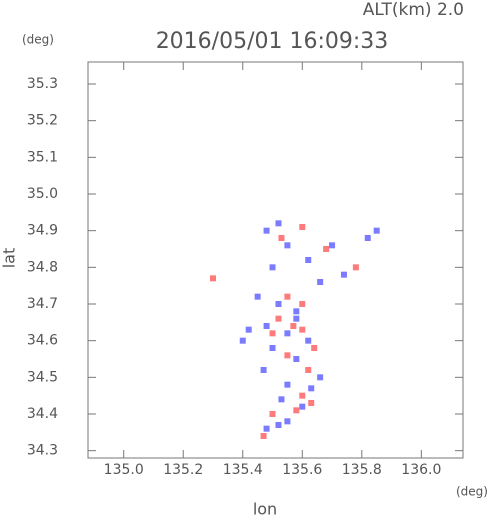  Describe the element at coordinates (362, 470) in the screenshot. I see `x-tick-label: 135.8` at that location.